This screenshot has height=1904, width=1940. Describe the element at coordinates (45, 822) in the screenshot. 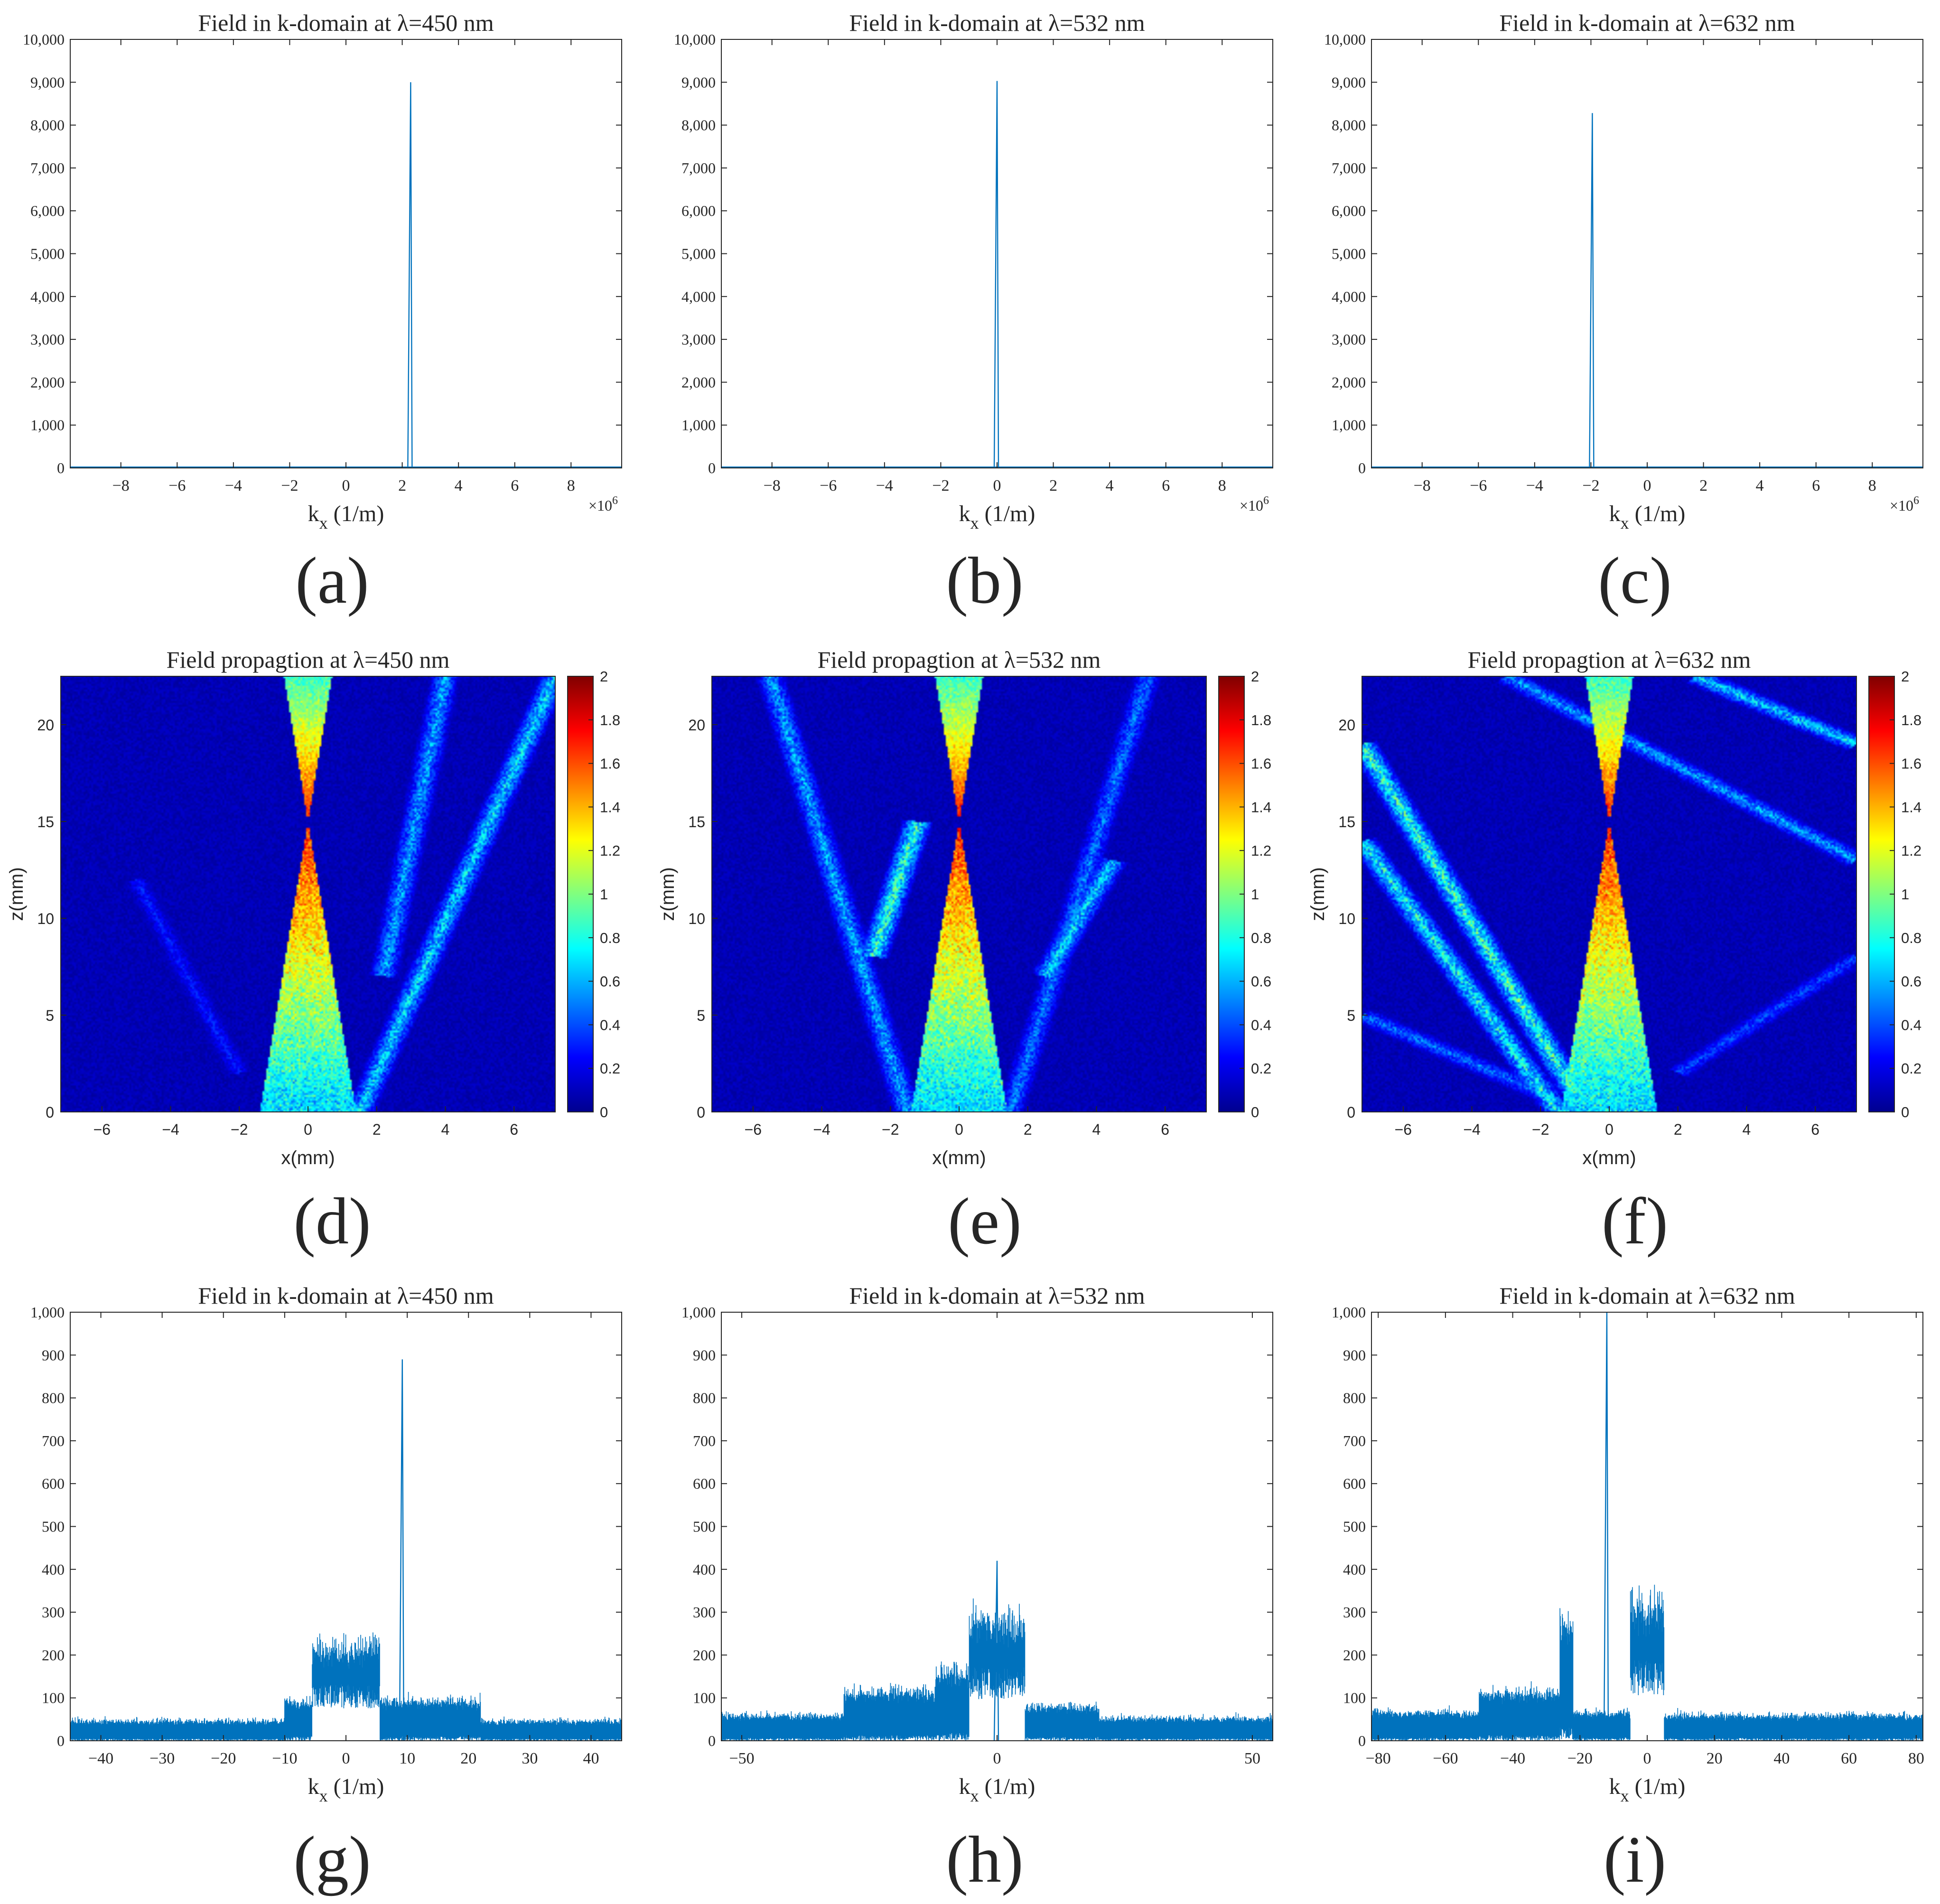

I see `y-tick-label: 15` at that location.